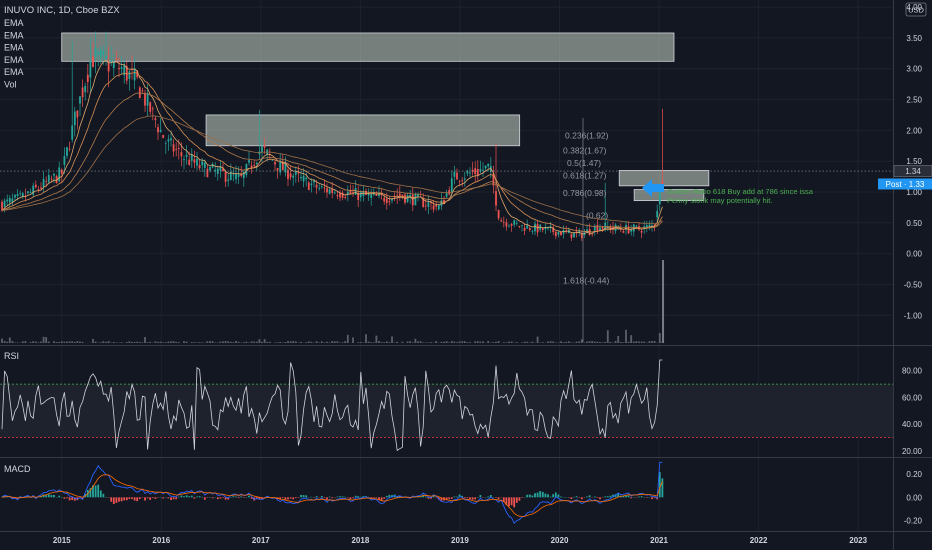 This screenshot has height=550, width=932. I want to click on annotation-arrow, so click(653, 188).